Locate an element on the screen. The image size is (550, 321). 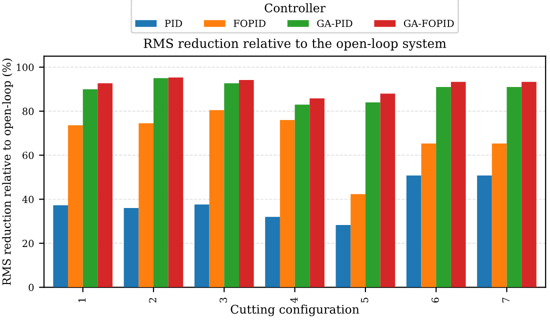
legend-label: GA-FOPID is located at coordinates (429, 24).